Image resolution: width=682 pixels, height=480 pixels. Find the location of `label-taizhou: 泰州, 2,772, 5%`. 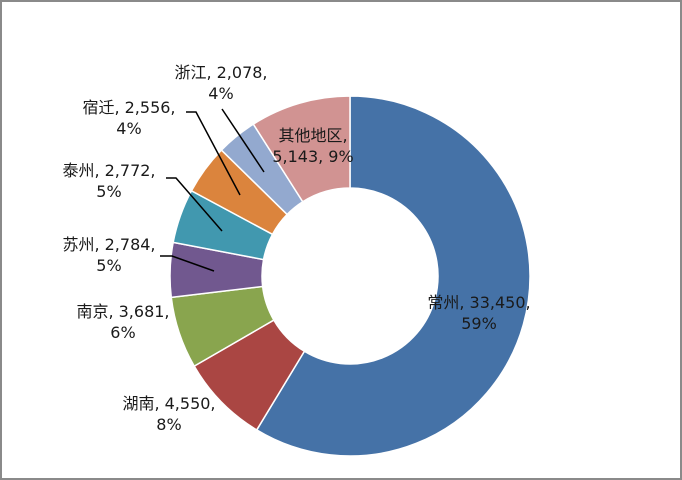

label-taizhou: 泰州, 2,772, 5% is located at coordinates (109, 181).